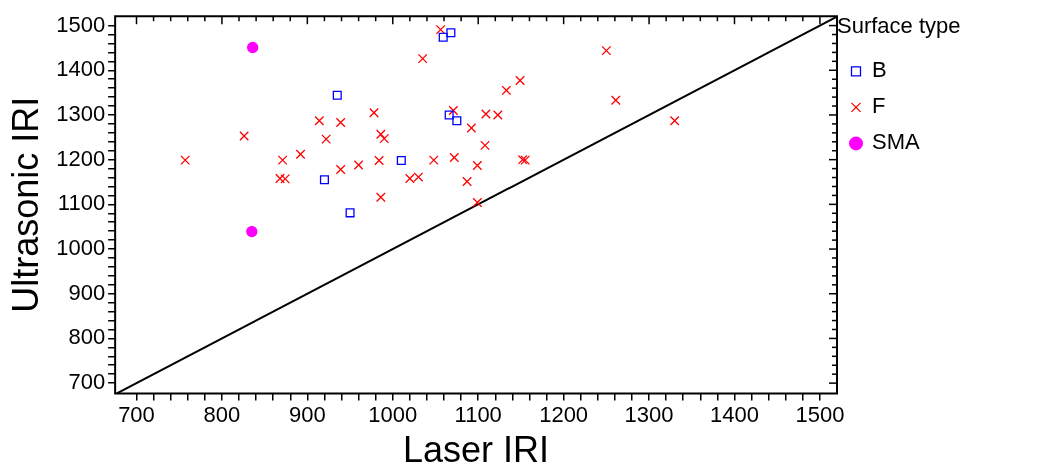  Describe the element at coordinates (81, 69) in the screenshot. I see `y-tick-label: 1400` at that location.